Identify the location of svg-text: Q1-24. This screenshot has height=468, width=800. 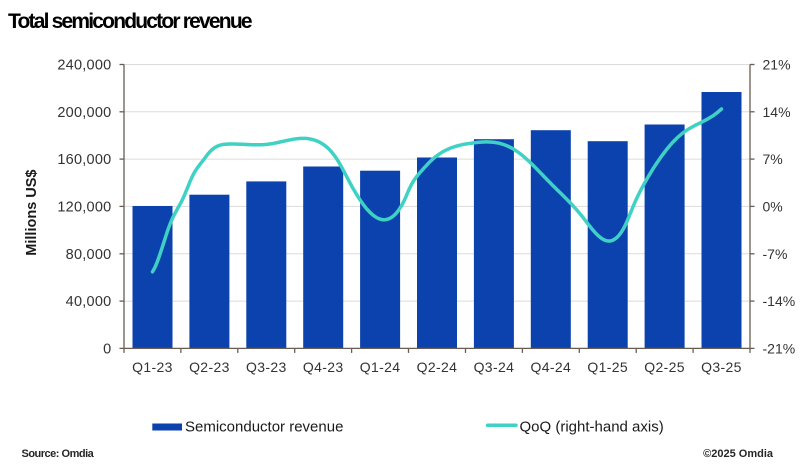
(380, 367).